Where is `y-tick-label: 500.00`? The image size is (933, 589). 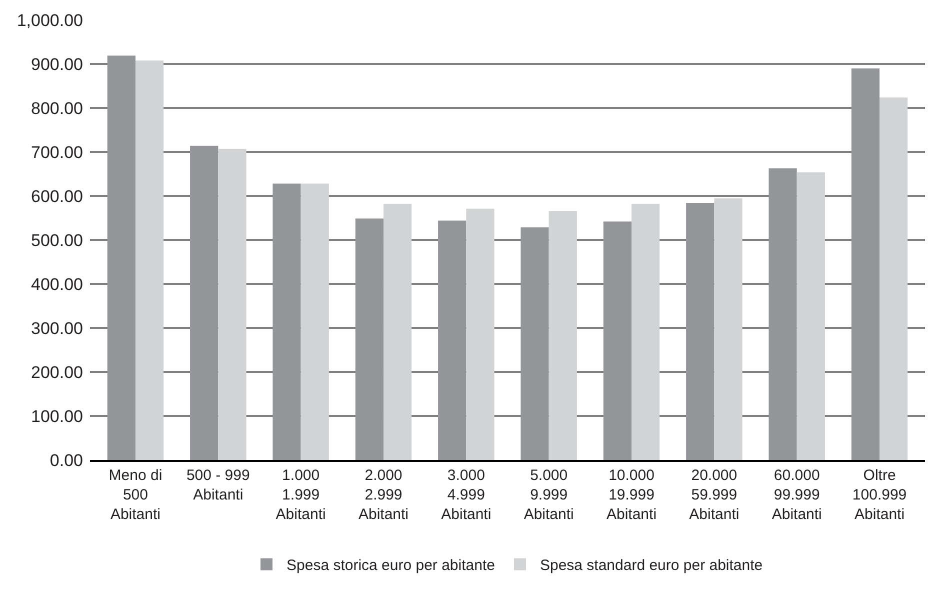 y-tick-label: 500.00 is located at coordinates (57, 240).